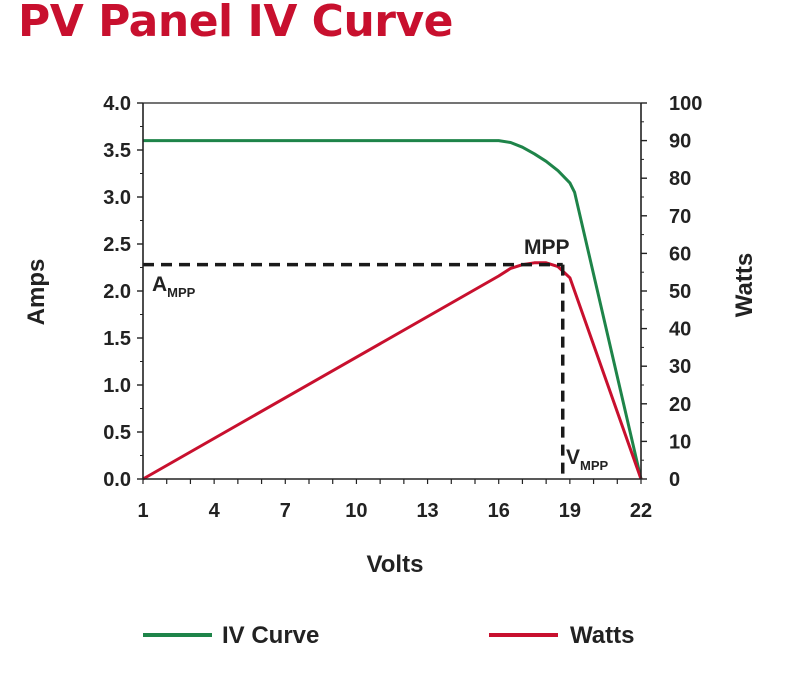 The height and width of the screenshot is (677, 786). What do you see at coordinates (573, 457) in the screenshot?
I see `v-mpp-main: V` at bounding box center [573, 457].